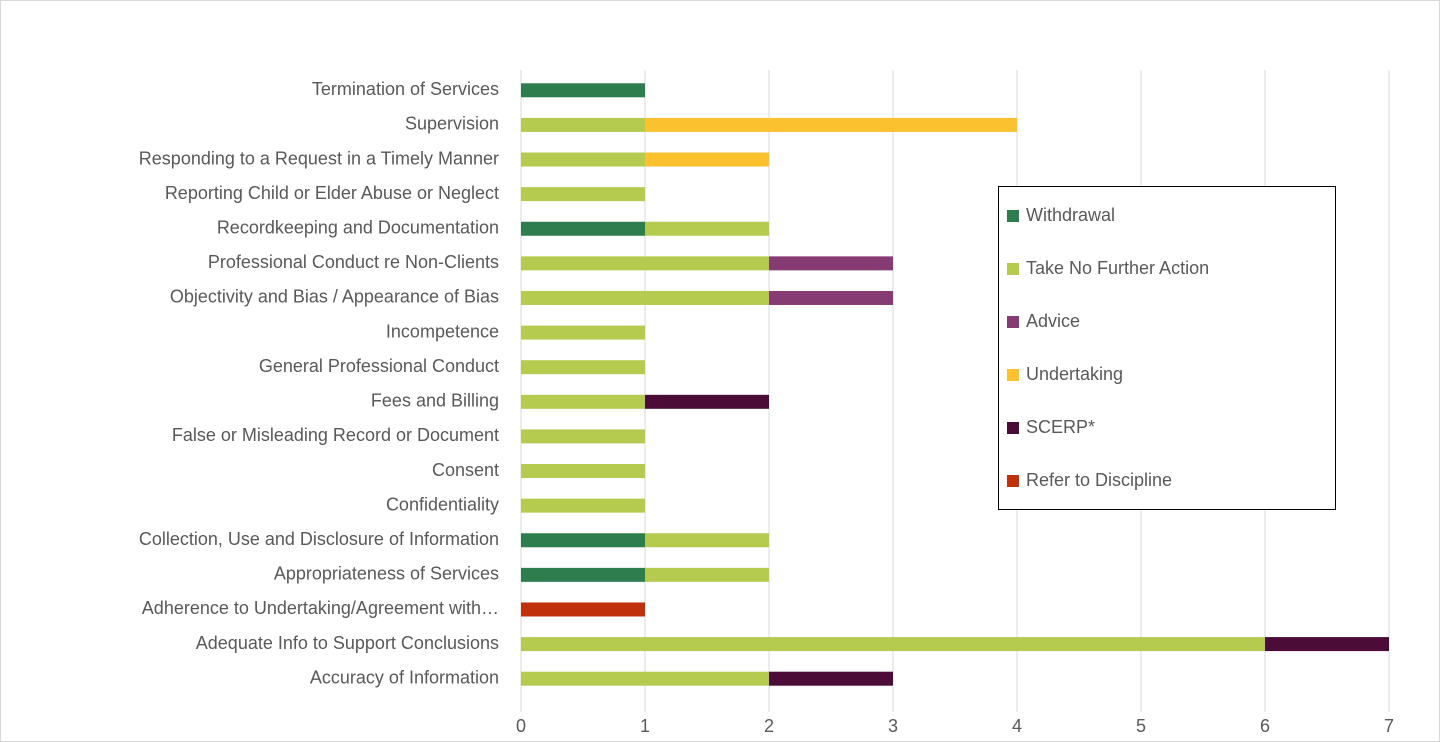 The image size is (1440, 742). Describe the element at coordinates (1265, 726) in the screenshot. I see `x-tick-label: 6` at that location.